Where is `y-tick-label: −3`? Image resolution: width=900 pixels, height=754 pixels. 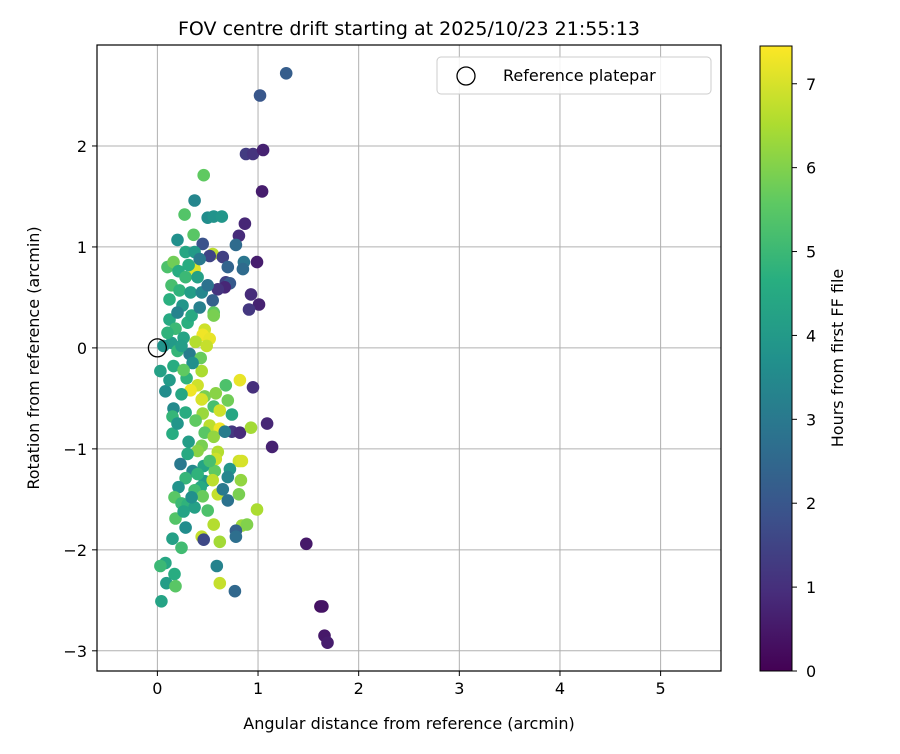 y-tick-label: −3 is located at coordinates (75, 651).